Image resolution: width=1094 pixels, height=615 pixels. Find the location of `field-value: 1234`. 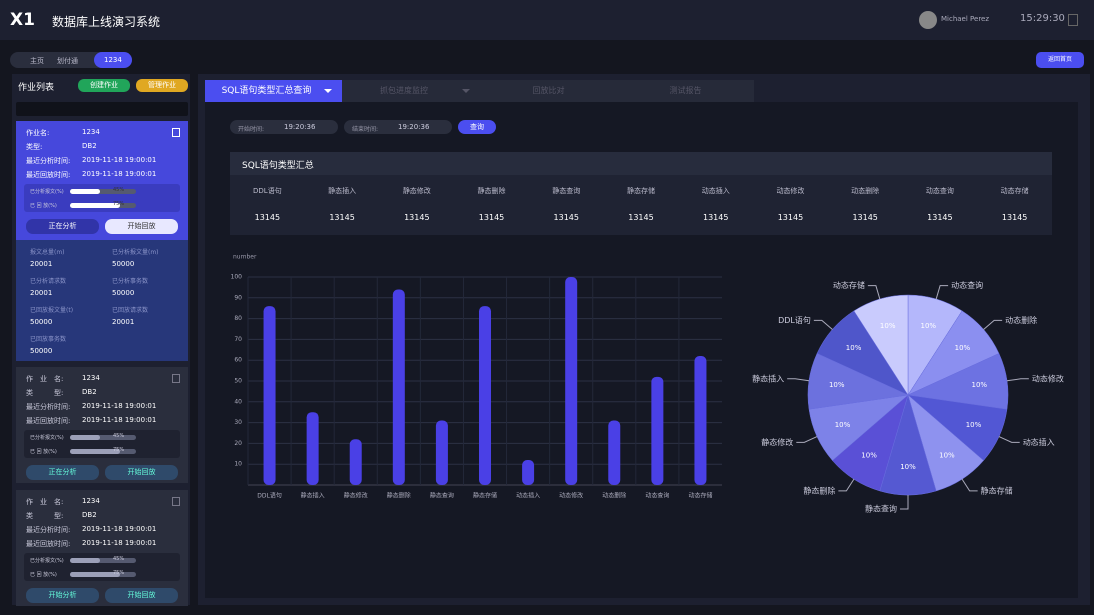

field-value: 1234 is located at coordinates (91, 378).